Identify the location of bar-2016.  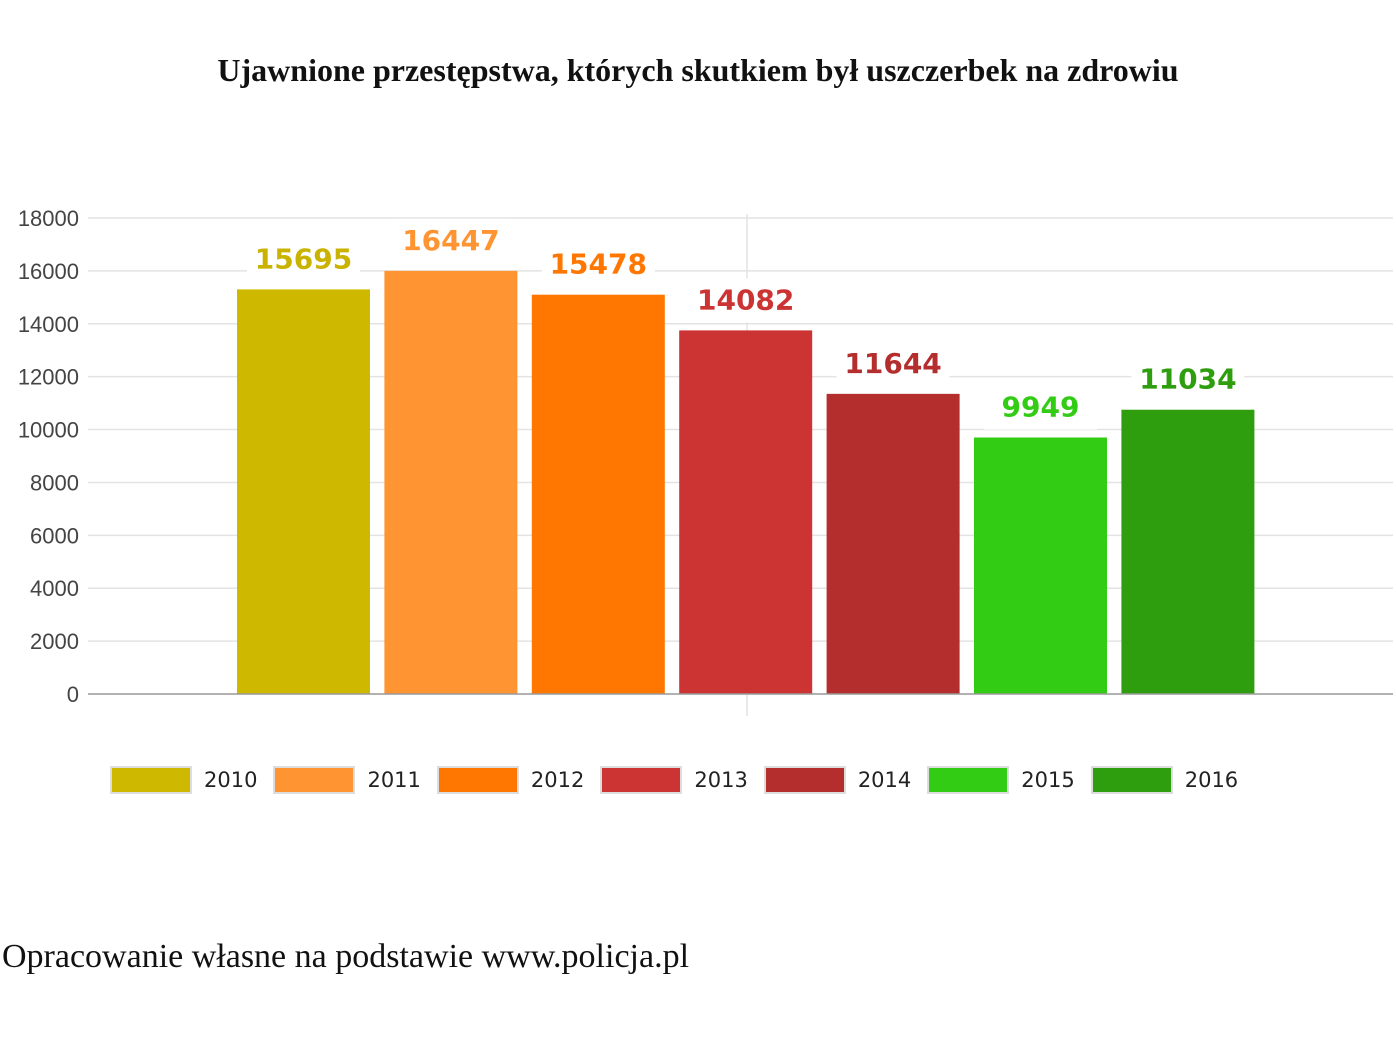
(1188, 551).